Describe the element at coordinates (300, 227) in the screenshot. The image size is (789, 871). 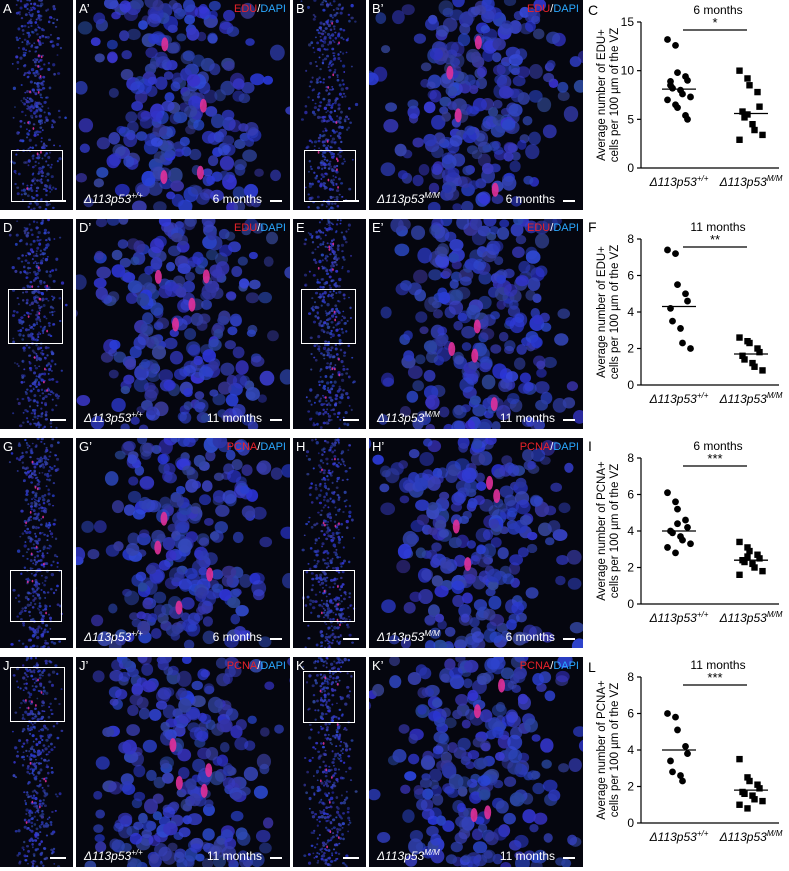
I see `panel-label: E` at that location.